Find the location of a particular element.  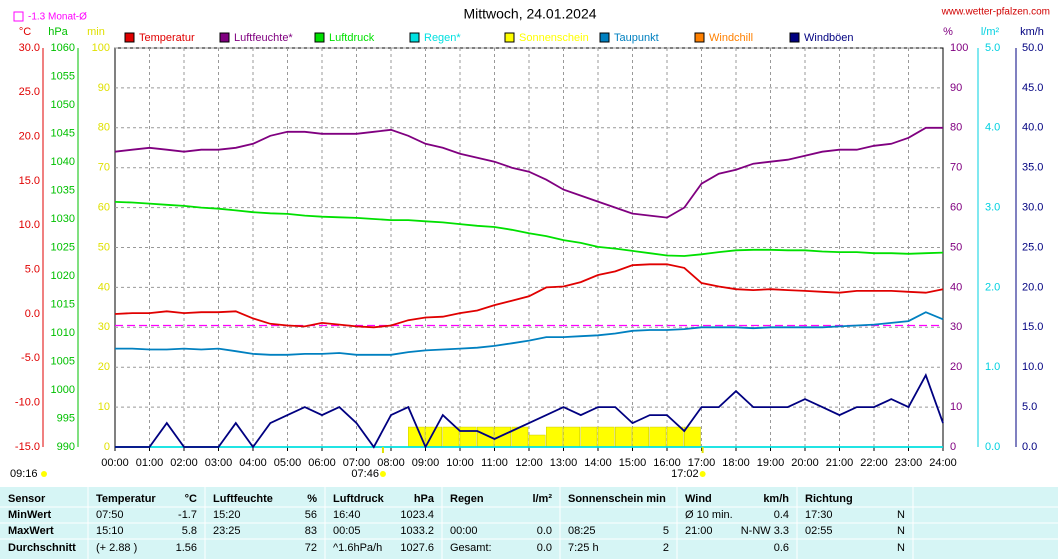

tick-label: 3.0 is located at coordinates (992, 208).